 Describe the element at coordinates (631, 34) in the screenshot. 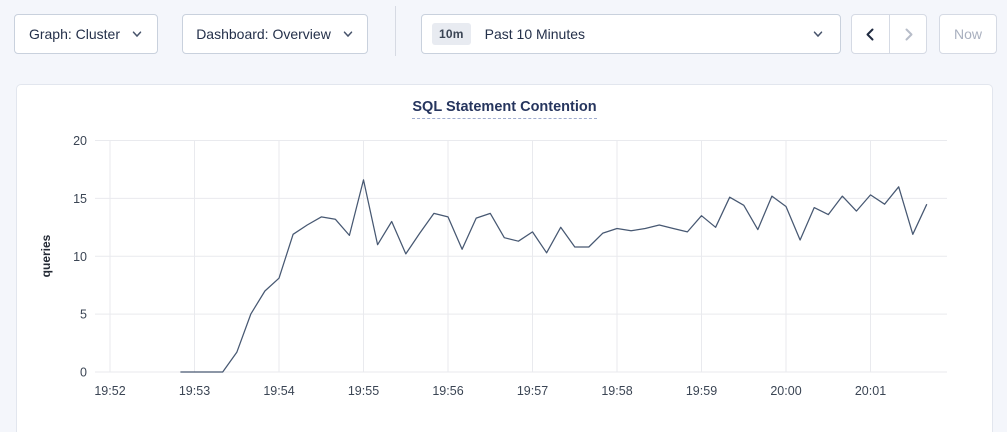

I see `time-range-dropdown: 10m Past 10 Minutes` at that location.